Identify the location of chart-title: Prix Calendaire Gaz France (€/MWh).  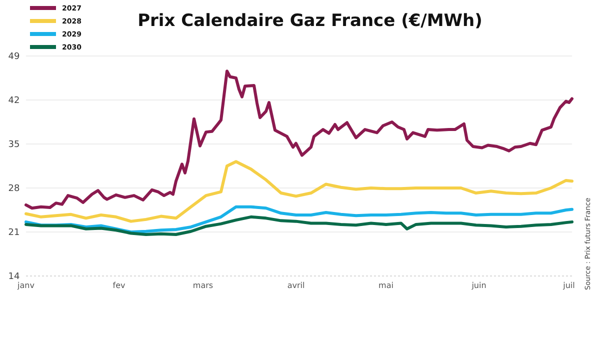
(310, 21).